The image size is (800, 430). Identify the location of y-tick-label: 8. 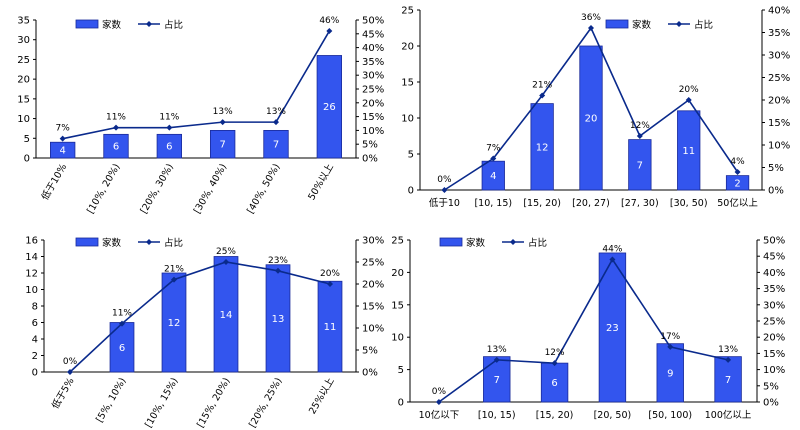
(35, 307).